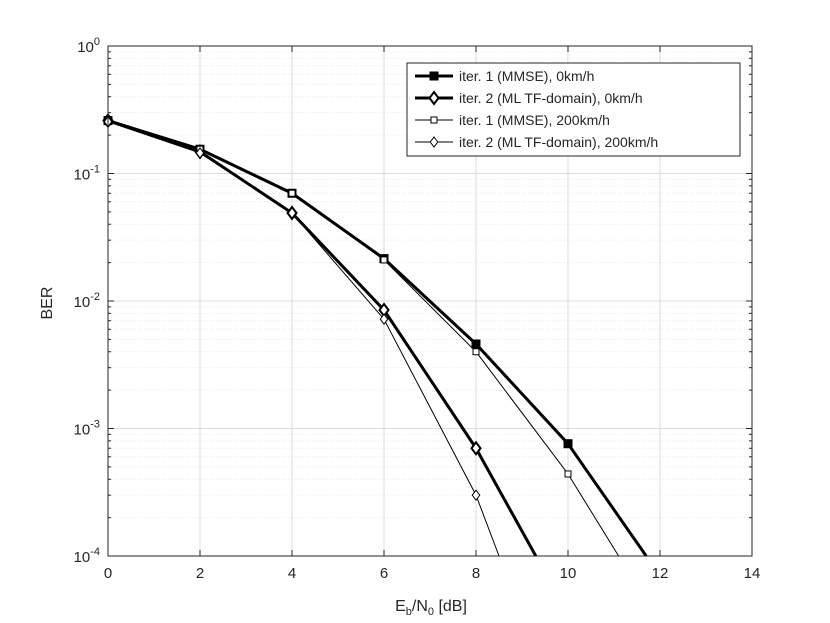 The height and width of the screenshot is (623, 830). Describe the element at coordinates (87, 429) in the screenshot. I see `y-tick-label: 10⁻³` at that location.